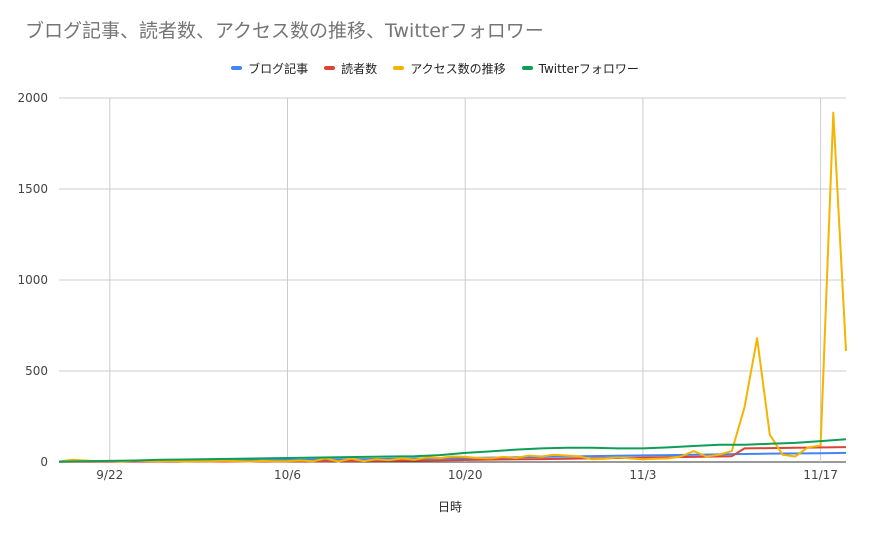 This screenshot has width=870, height=537. What do you see at coordinates (32, 189) in the screenshot?
I see `y-tick-label-3: 1500` at bounding box center [32, 189].